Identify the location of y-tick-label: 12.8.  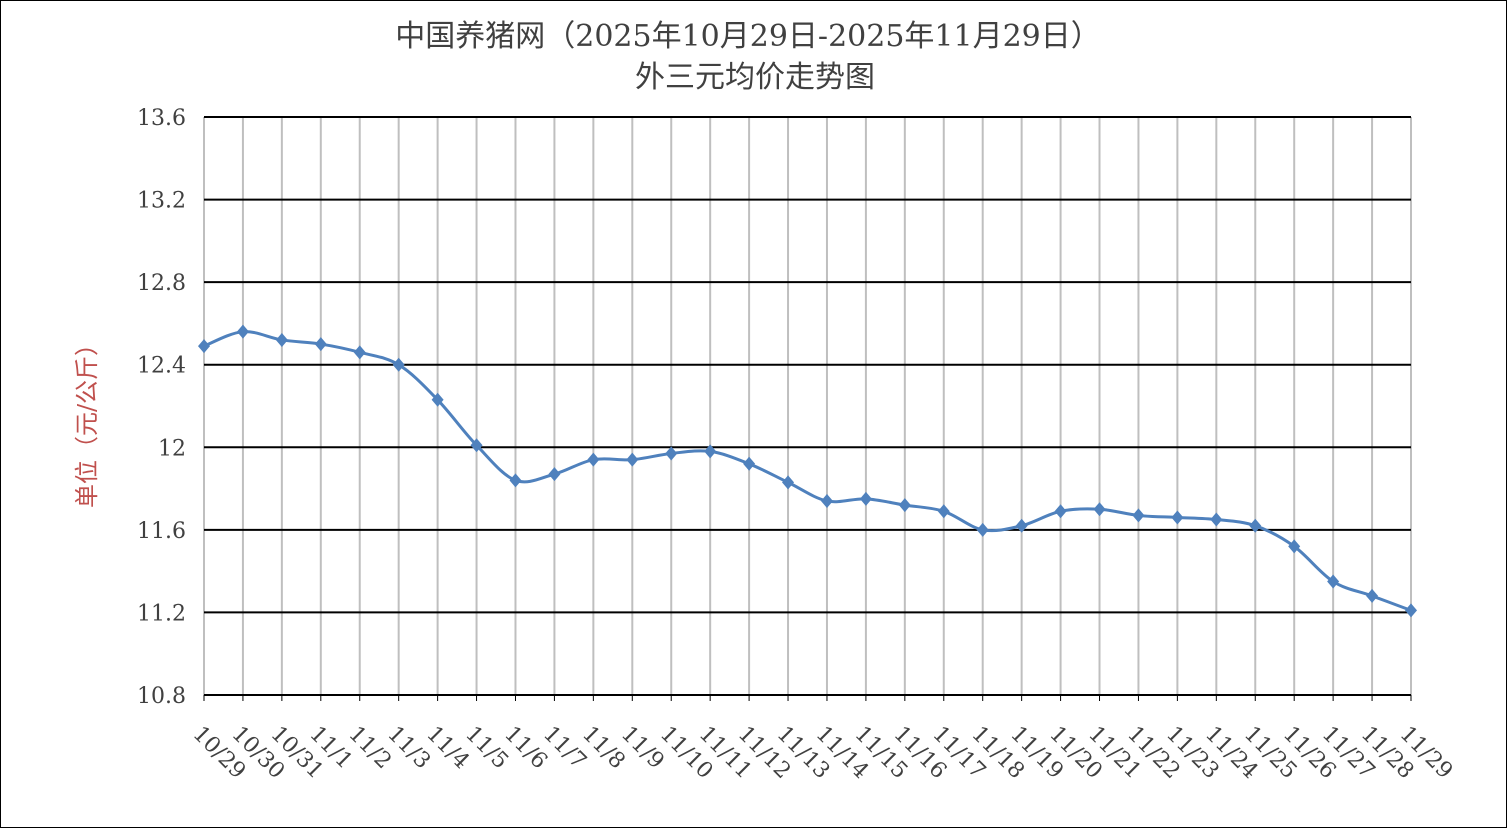
(161, 283).